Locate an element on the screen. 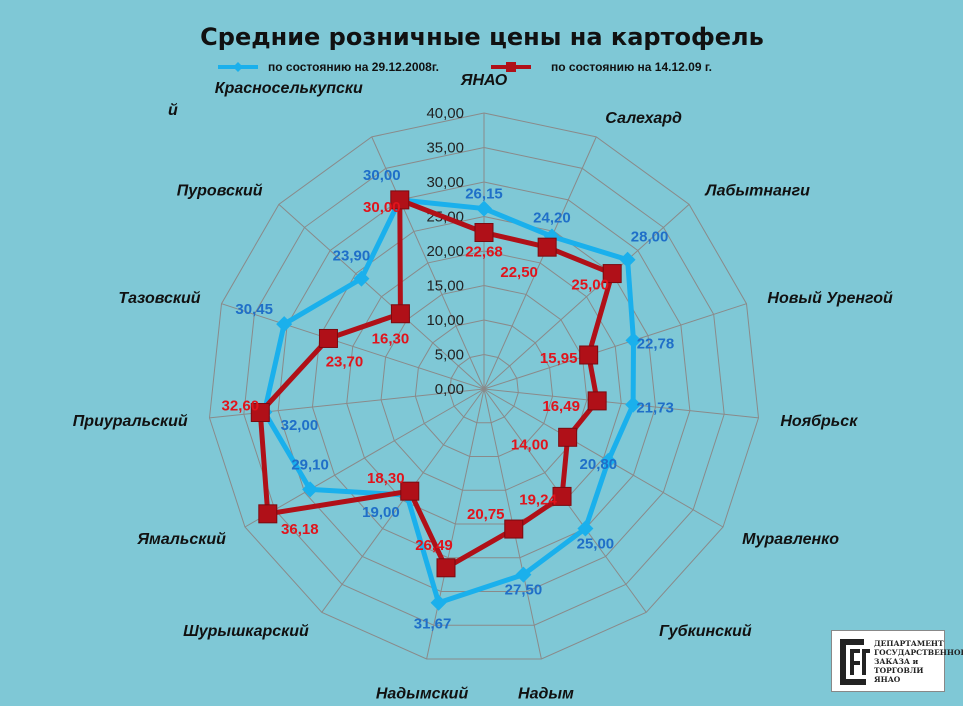 The height and width of the screenshot is (706, 963). data-label: 28,00 is located at coordinates (650, 237).